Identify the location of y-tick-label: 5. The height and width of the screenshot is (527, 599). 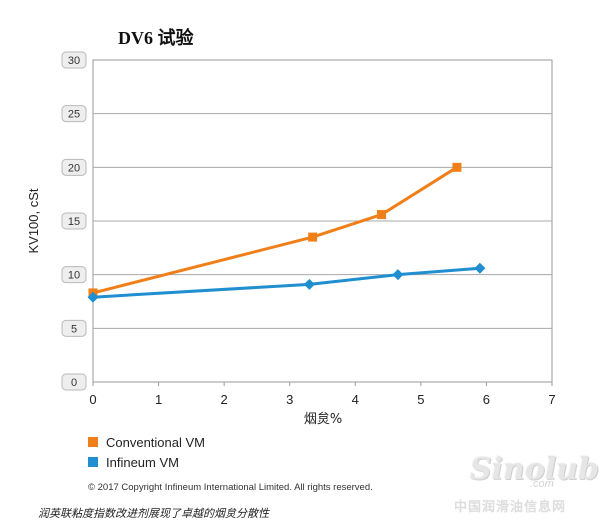
(74, 329).